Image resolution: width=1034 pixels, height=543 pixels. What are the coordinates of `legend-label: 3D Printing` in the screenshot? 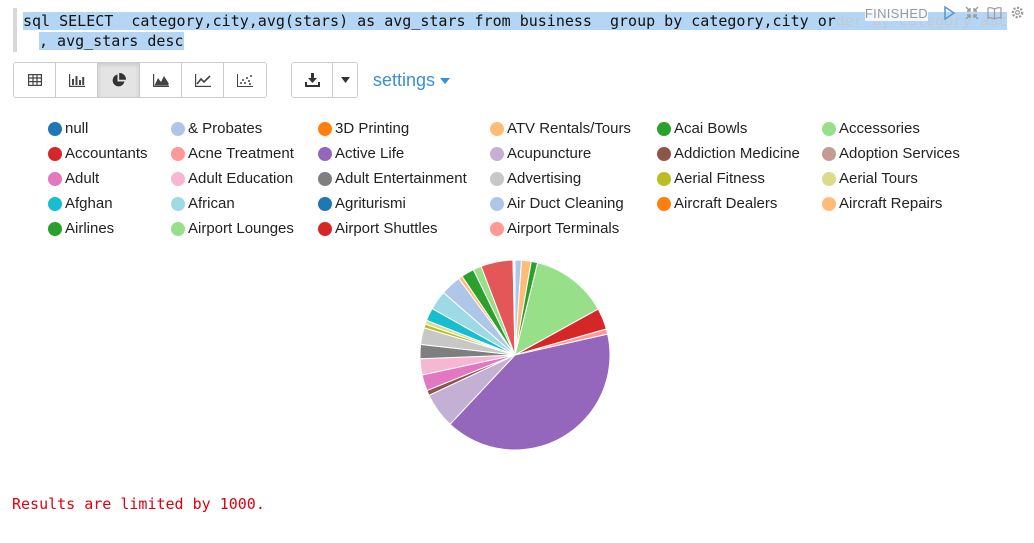 It's located at (372, 128).